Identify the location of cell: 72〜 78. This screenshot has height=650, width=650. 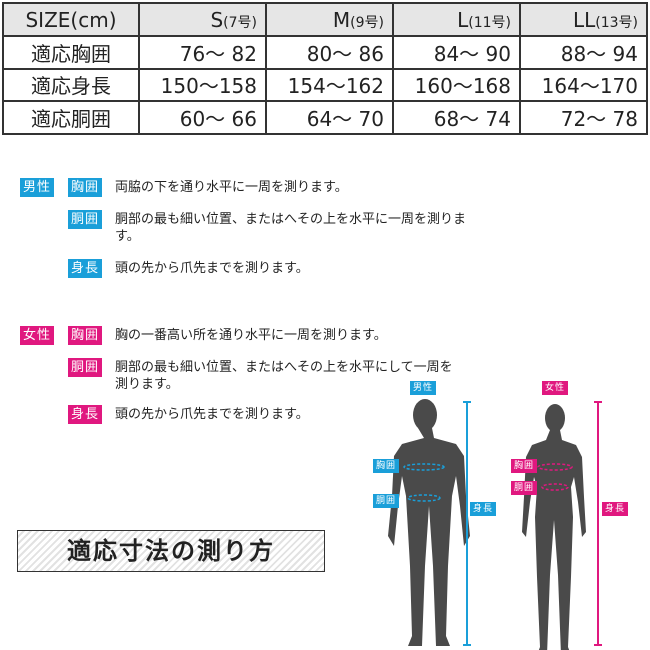
(583, 117).